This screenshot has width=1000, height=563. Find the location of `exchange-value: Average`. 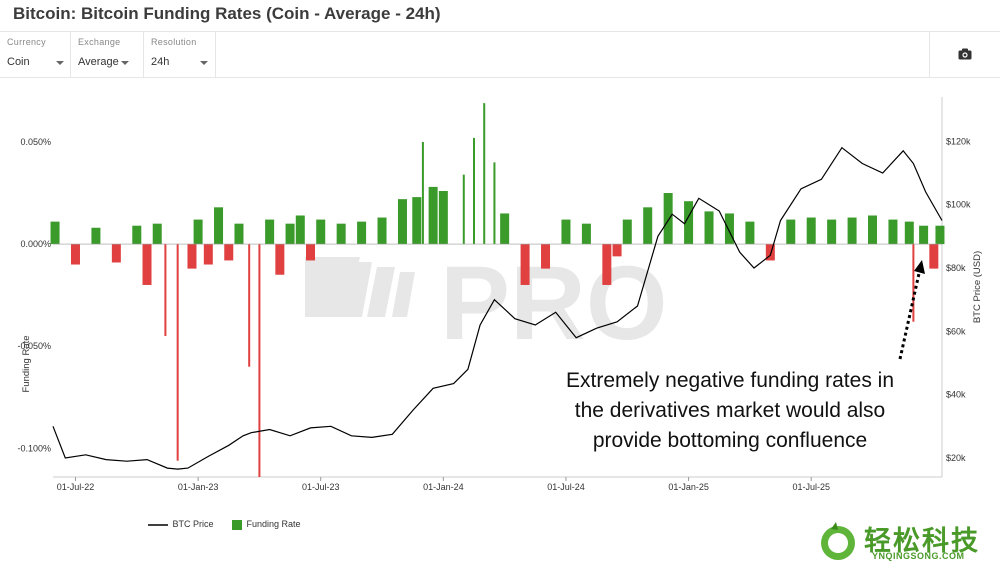

exchange-value: Average is located at coordinates (98, 62).